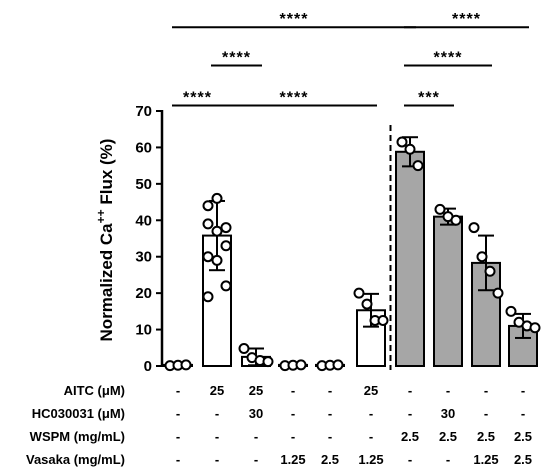  I want to click on significance-brackets: **** ******************* ****, so click(350, 59).